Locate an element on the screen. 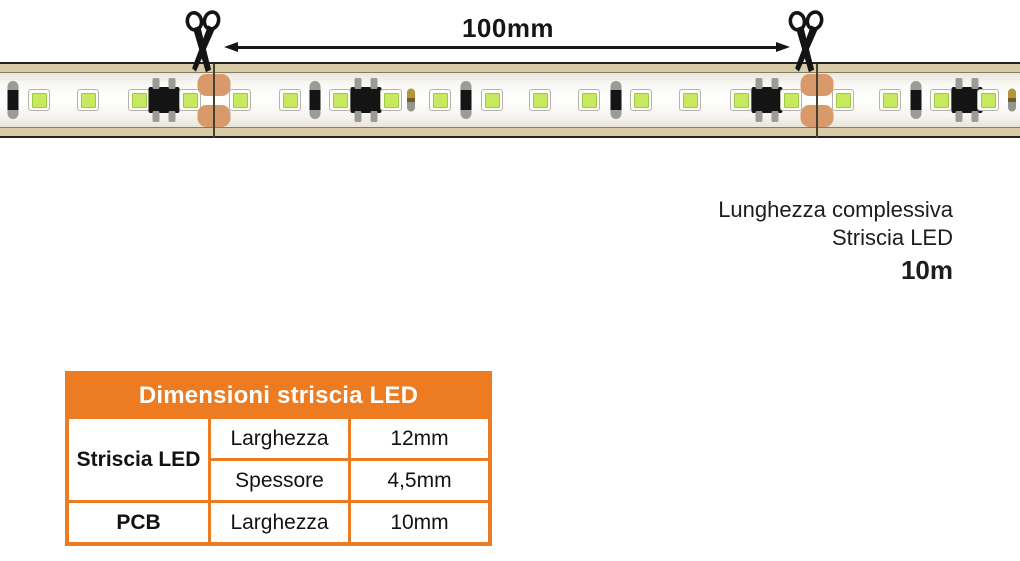 The width and height of the screenshot is (1020, 561). table-group-pcb: PCB is located at coordinates (138, 522).